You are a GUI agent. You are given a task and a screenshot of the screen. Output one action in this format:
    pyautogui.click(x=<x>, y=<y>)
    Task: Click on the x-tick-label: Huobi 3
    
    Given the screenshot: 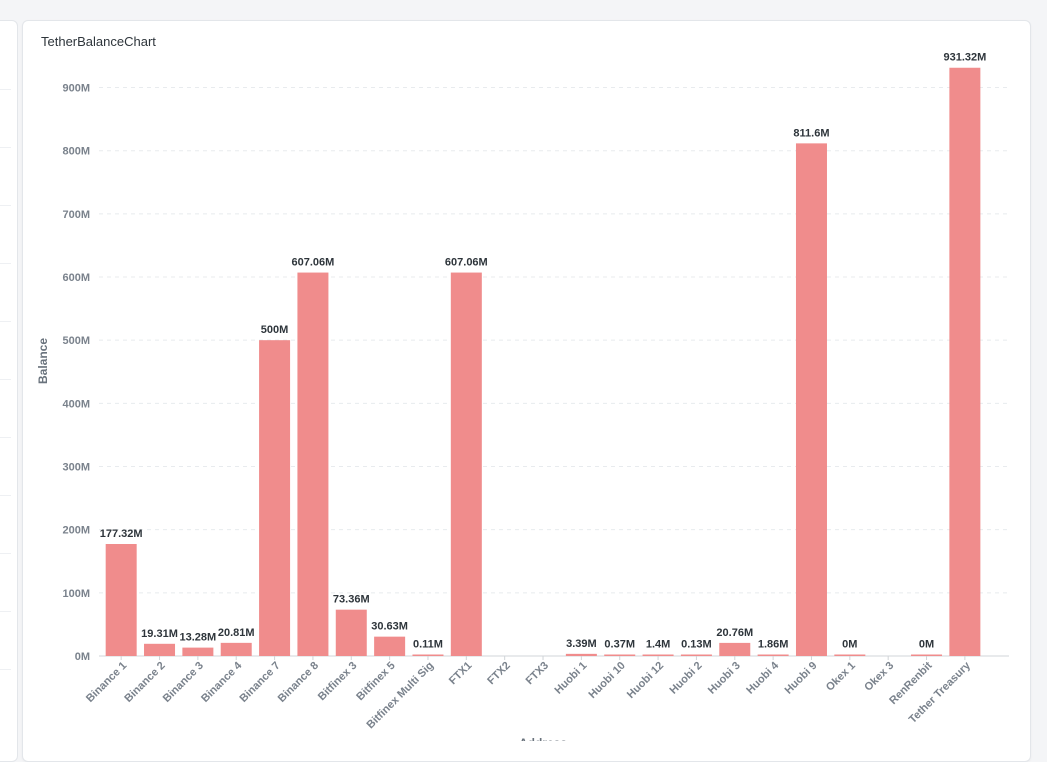 What is the action you would take?
    pyautogui.click(x=724, y=678)
    